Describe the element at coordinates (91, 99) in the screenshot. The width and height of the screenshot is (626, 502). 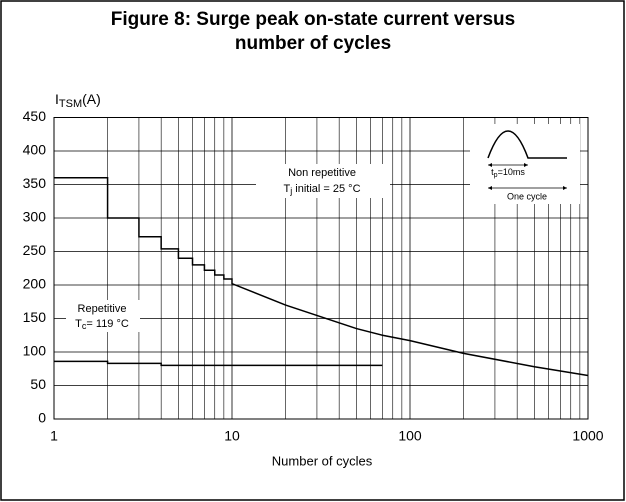
I see `y-label-unit: (A)` at that location.